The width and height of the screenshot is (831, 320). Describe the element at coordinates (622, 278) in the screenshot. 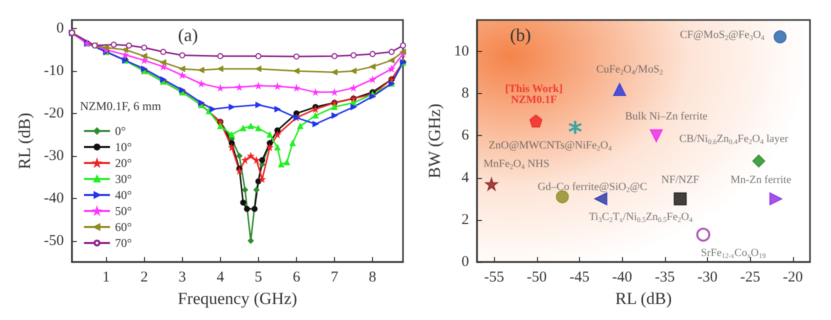

I see `x-tick-label: -40` at that location.